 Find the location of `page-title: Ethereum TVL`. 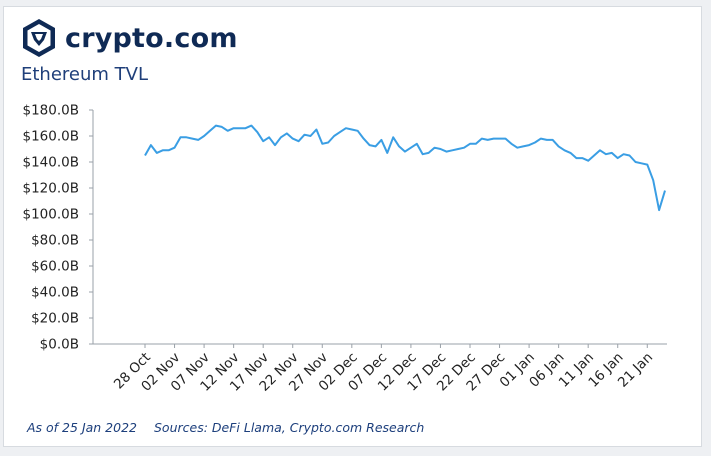

page-title: Ethereum TVL is located at coordinates (84, 74).